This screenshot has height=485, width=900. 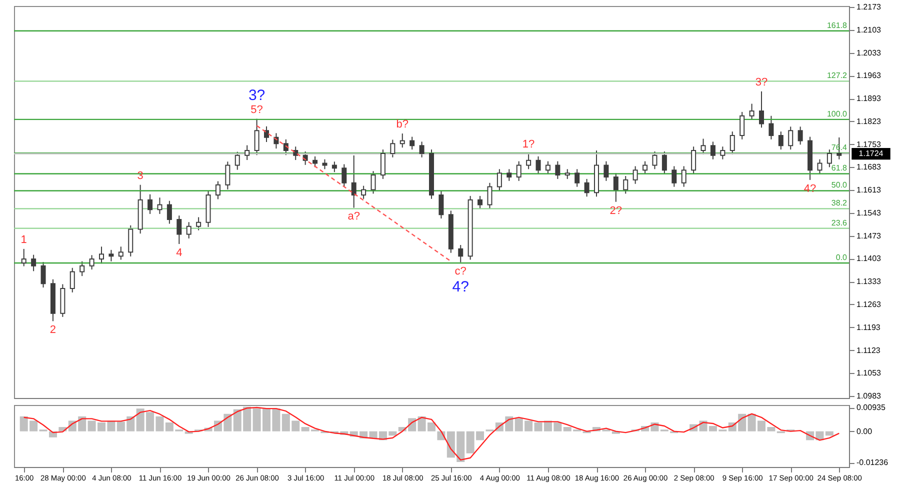 What do you see at coordinates (179, 253) in the screenshot?
I see `annotation: 4` at bounding box center [179, 253].